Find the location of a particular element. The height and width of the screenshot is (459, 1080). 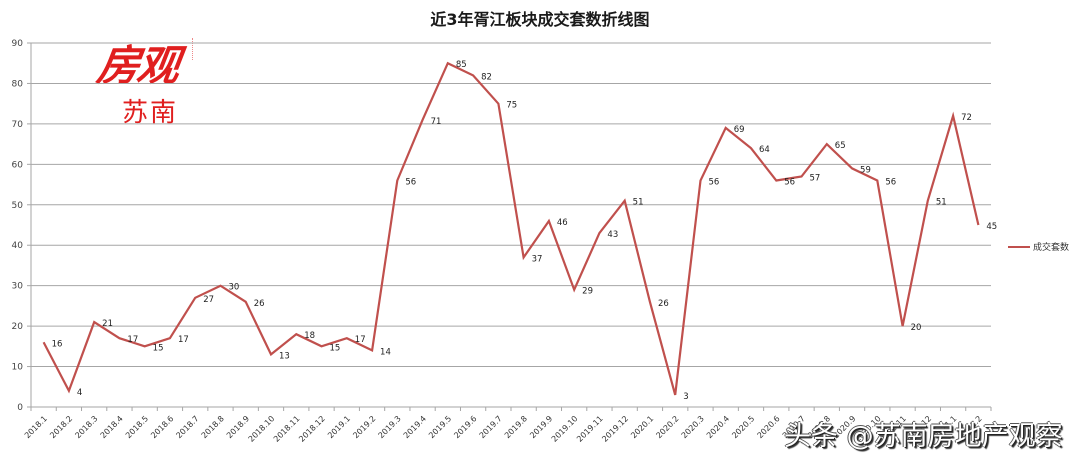

x-tick-label: 2019.12 is located at coordinates (615, 429).